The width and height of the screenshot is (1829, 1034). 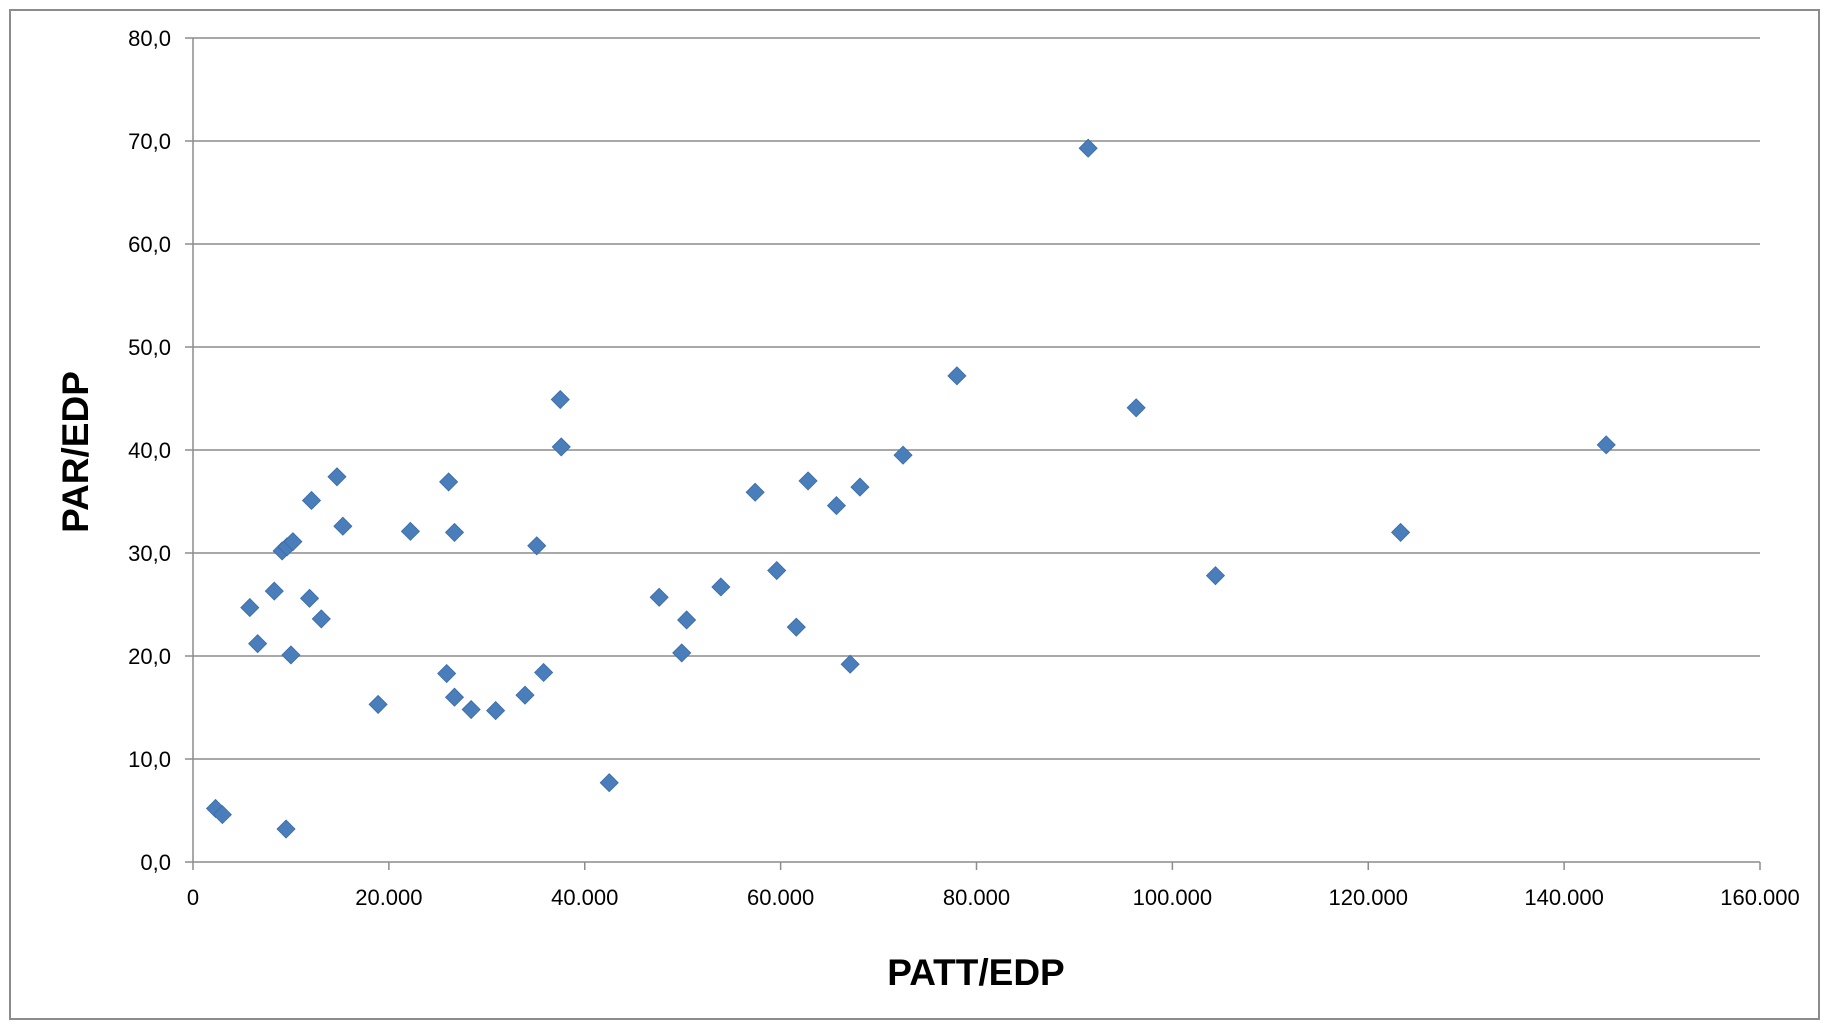 I want to click on y-tick-label: 0,0, so click(x=155, y=862).